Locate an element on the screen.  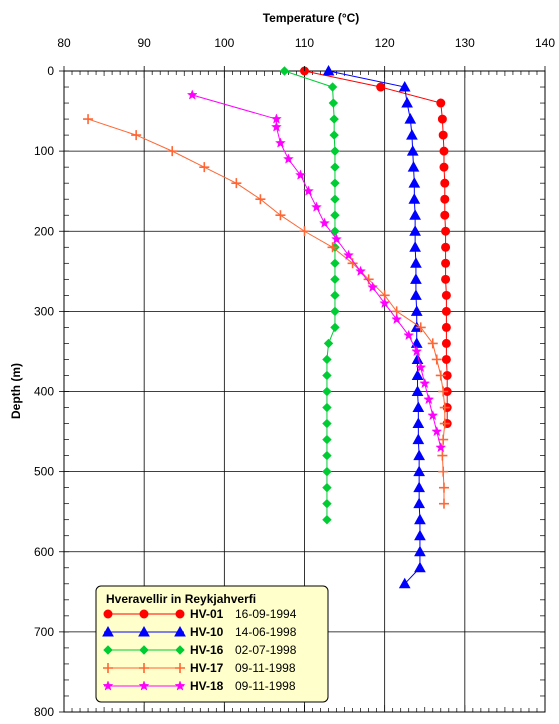
legend-series-date: 02-07-1998 is located at coordinates (266, 650).